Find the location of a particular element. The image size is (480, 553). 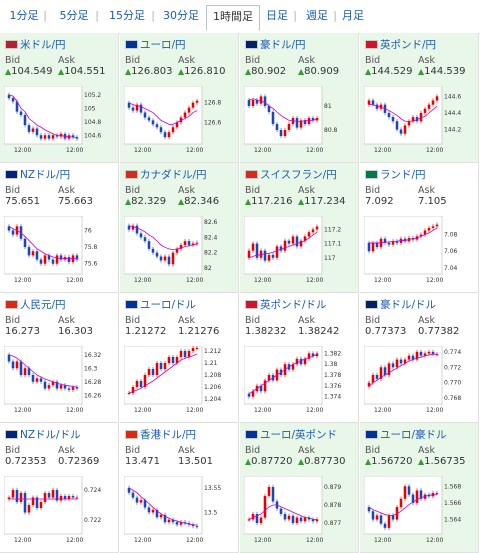

mini-chart: 16.32 16.3 16.28 16.26 12:00 12:00 is located at coordinates (58, 380).